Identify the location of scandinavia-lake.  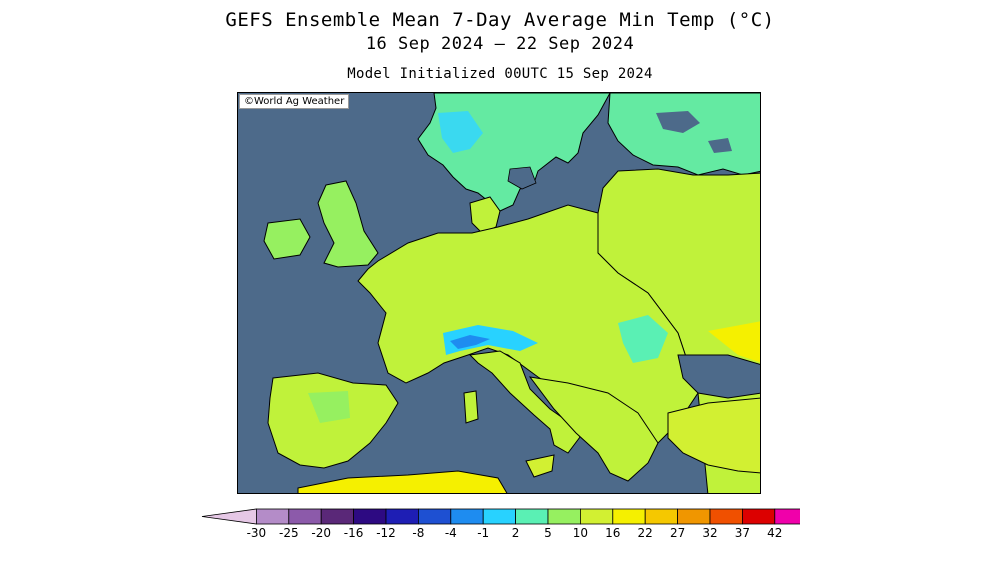
(522, 178).